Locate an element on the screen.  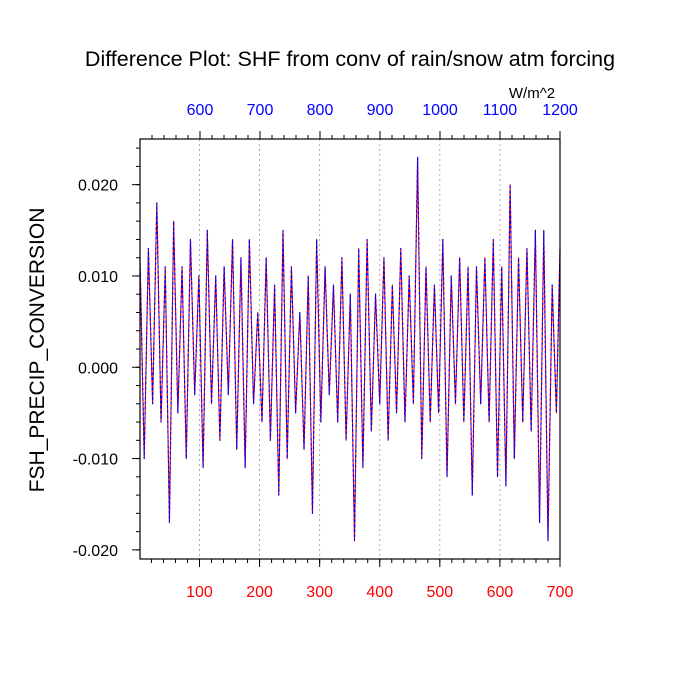
top-tick-label: 700 is located at coordinates (260, 110).